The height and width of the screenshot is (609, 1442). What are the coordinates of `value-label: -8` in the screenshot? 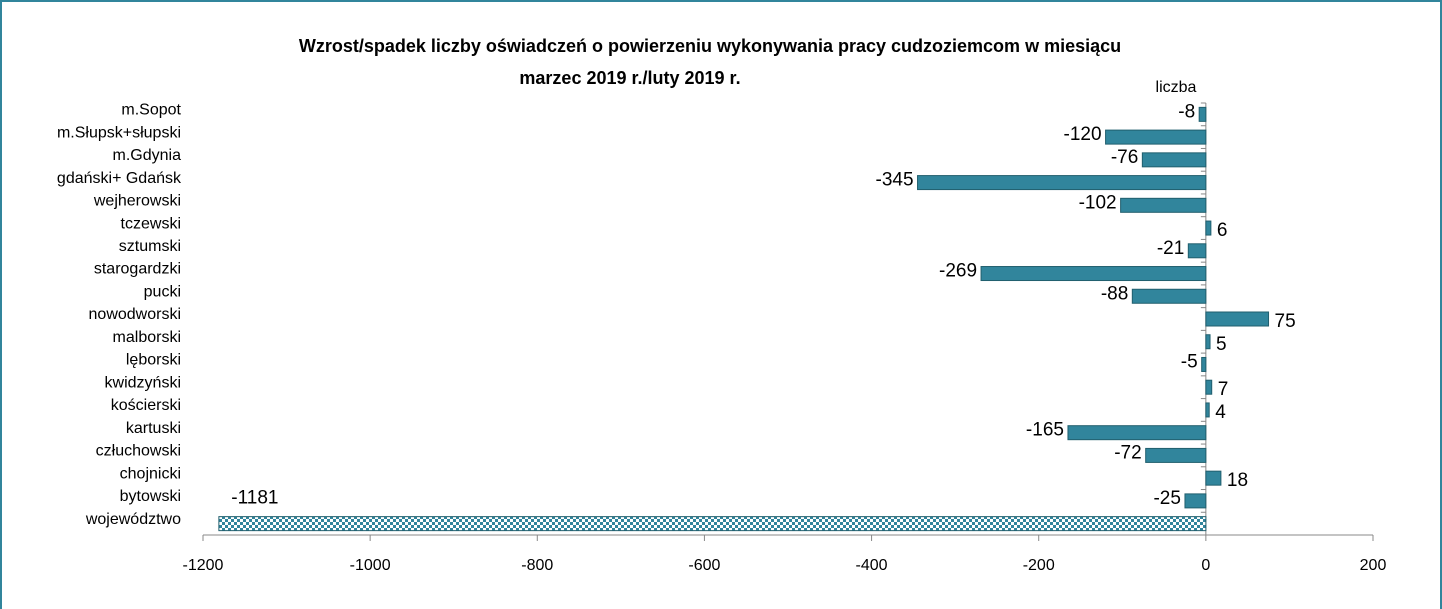 It's located at (1186, 111).